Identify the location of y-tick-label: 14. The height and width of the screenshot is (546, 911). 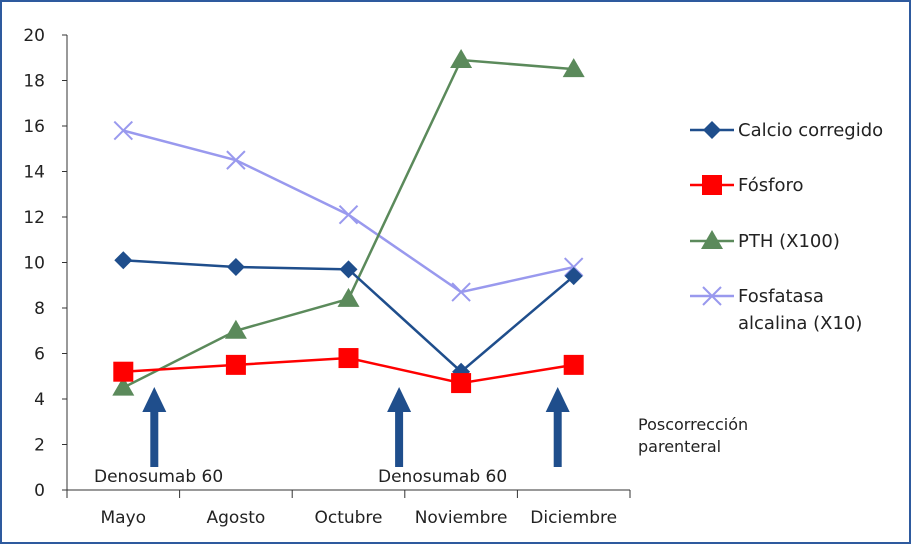
(34, 173).